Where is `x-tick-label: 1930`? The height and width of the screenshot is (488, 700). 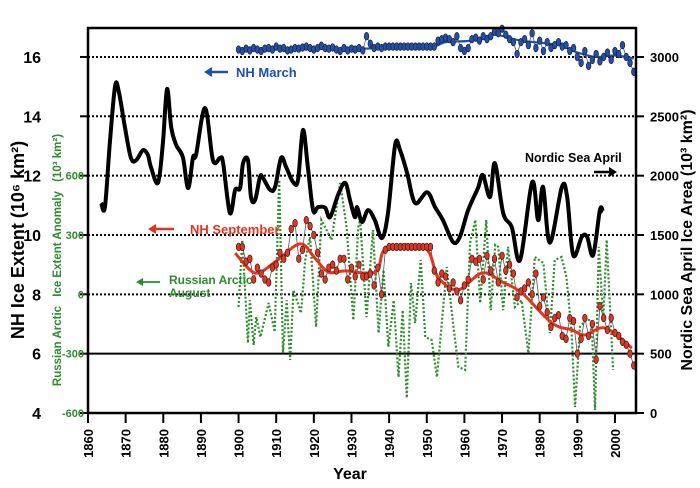
x-tick-label: 1930 is located at coordinates (351, 443).